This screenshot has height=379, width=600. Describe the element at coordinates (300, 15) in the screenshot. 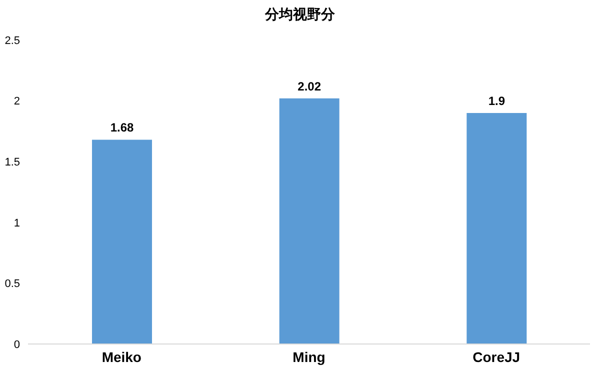

I see `chart-title: 分均视野分` at that location.